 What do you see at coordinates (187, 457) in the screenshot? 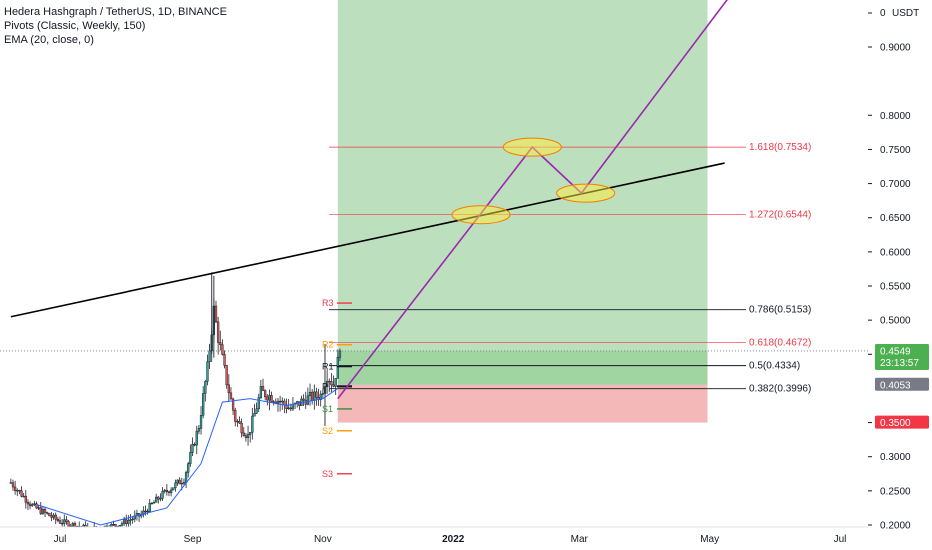
I see `ema-line` at bounding box center [187, 457].